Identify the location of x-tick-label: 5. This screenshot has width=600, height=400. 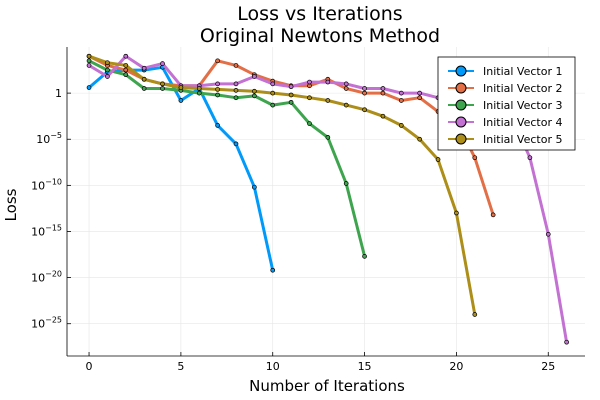
(180, 366).